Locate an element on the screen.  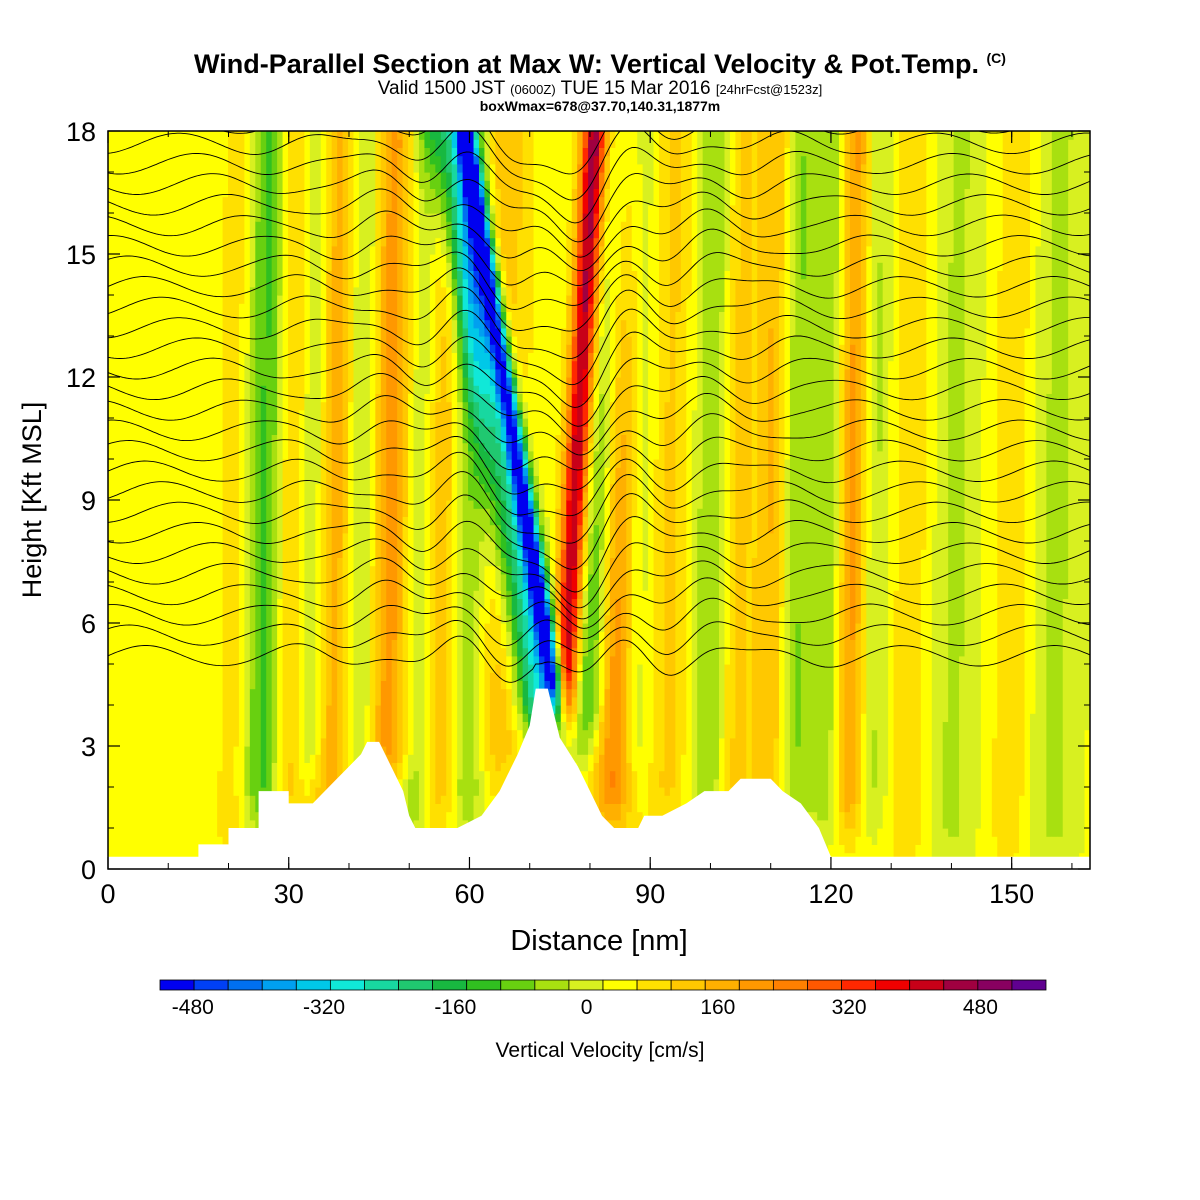
colorbar-tick-label: 160 is located at coordinates (717, 1007).